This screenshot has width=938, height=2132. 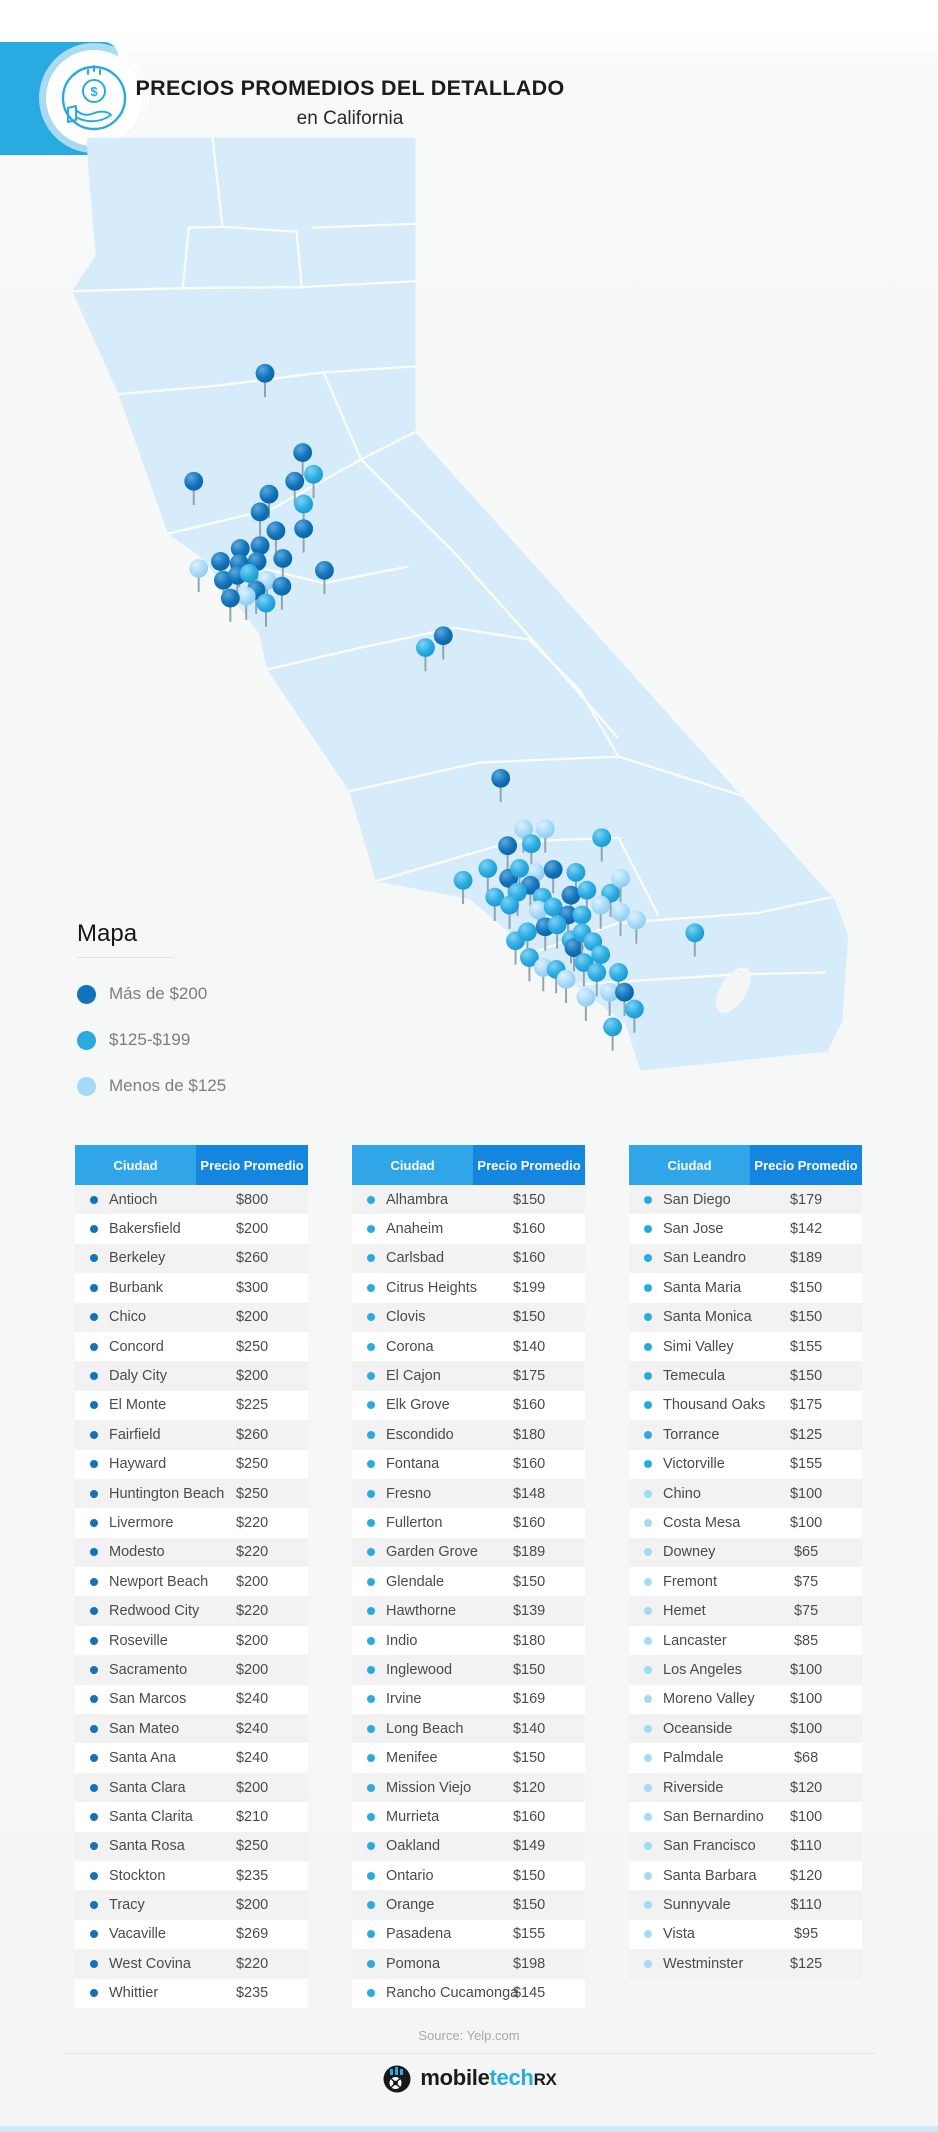 I want to click on city-name: Anaheim, so click(x=415, y=1229).